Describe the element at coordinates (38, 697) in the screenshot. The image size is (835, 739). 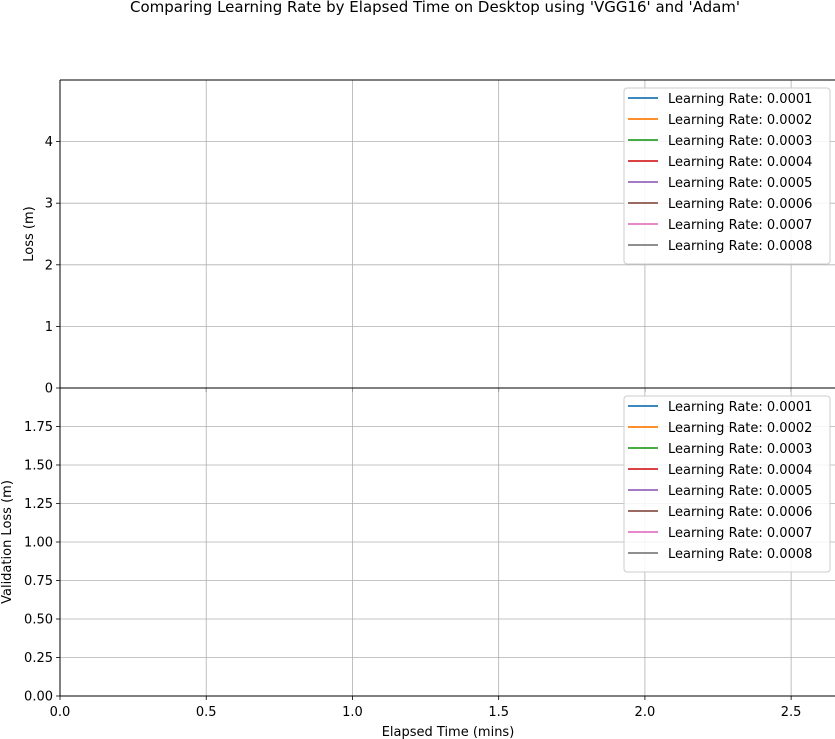
I see `y-tick-label: 0.00` at that location.